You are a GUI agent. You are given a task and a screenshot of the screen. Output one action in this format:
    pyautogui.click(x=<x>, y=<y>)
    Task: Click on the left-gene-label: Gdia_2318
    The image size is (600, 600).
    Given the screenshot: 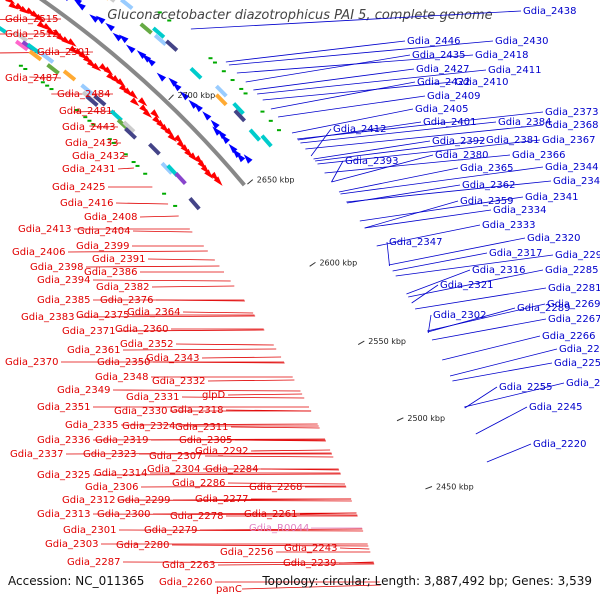 What is the action you would take?
    pyautogui.click(x=196, y=410)
    